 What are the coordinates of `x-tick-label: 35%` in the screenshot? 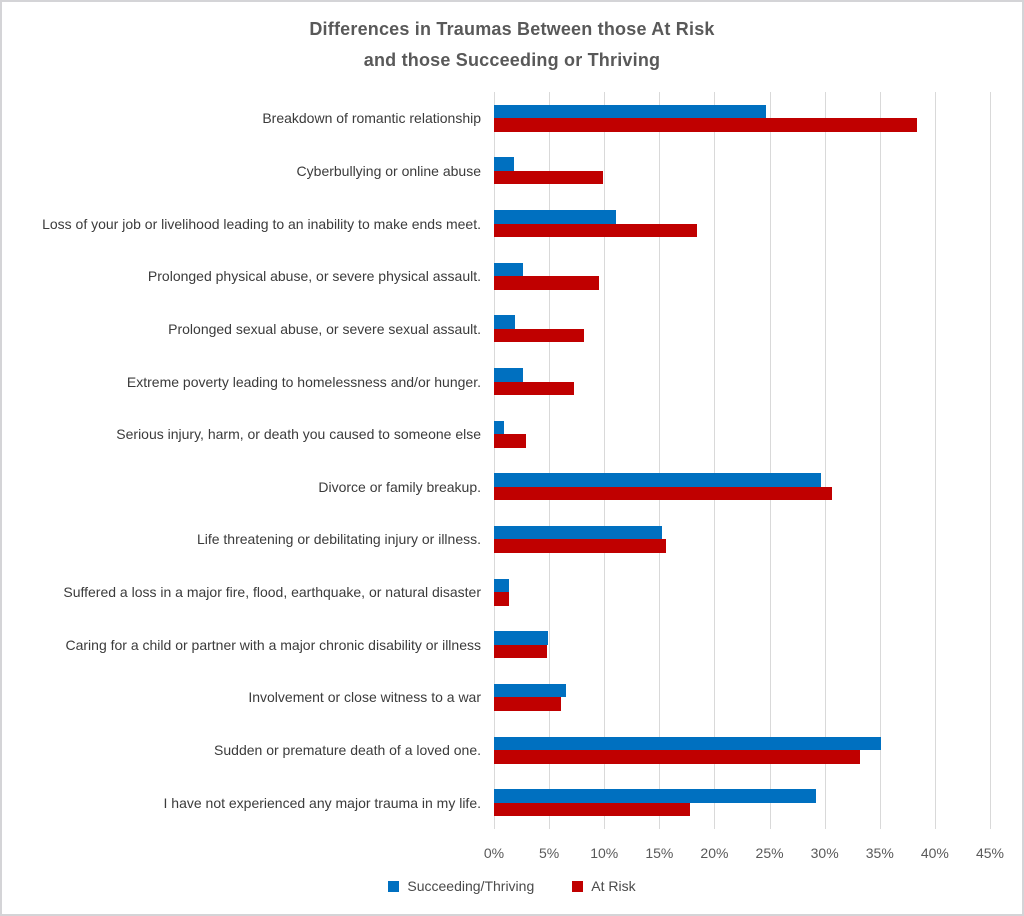 It's located at (879, 853).